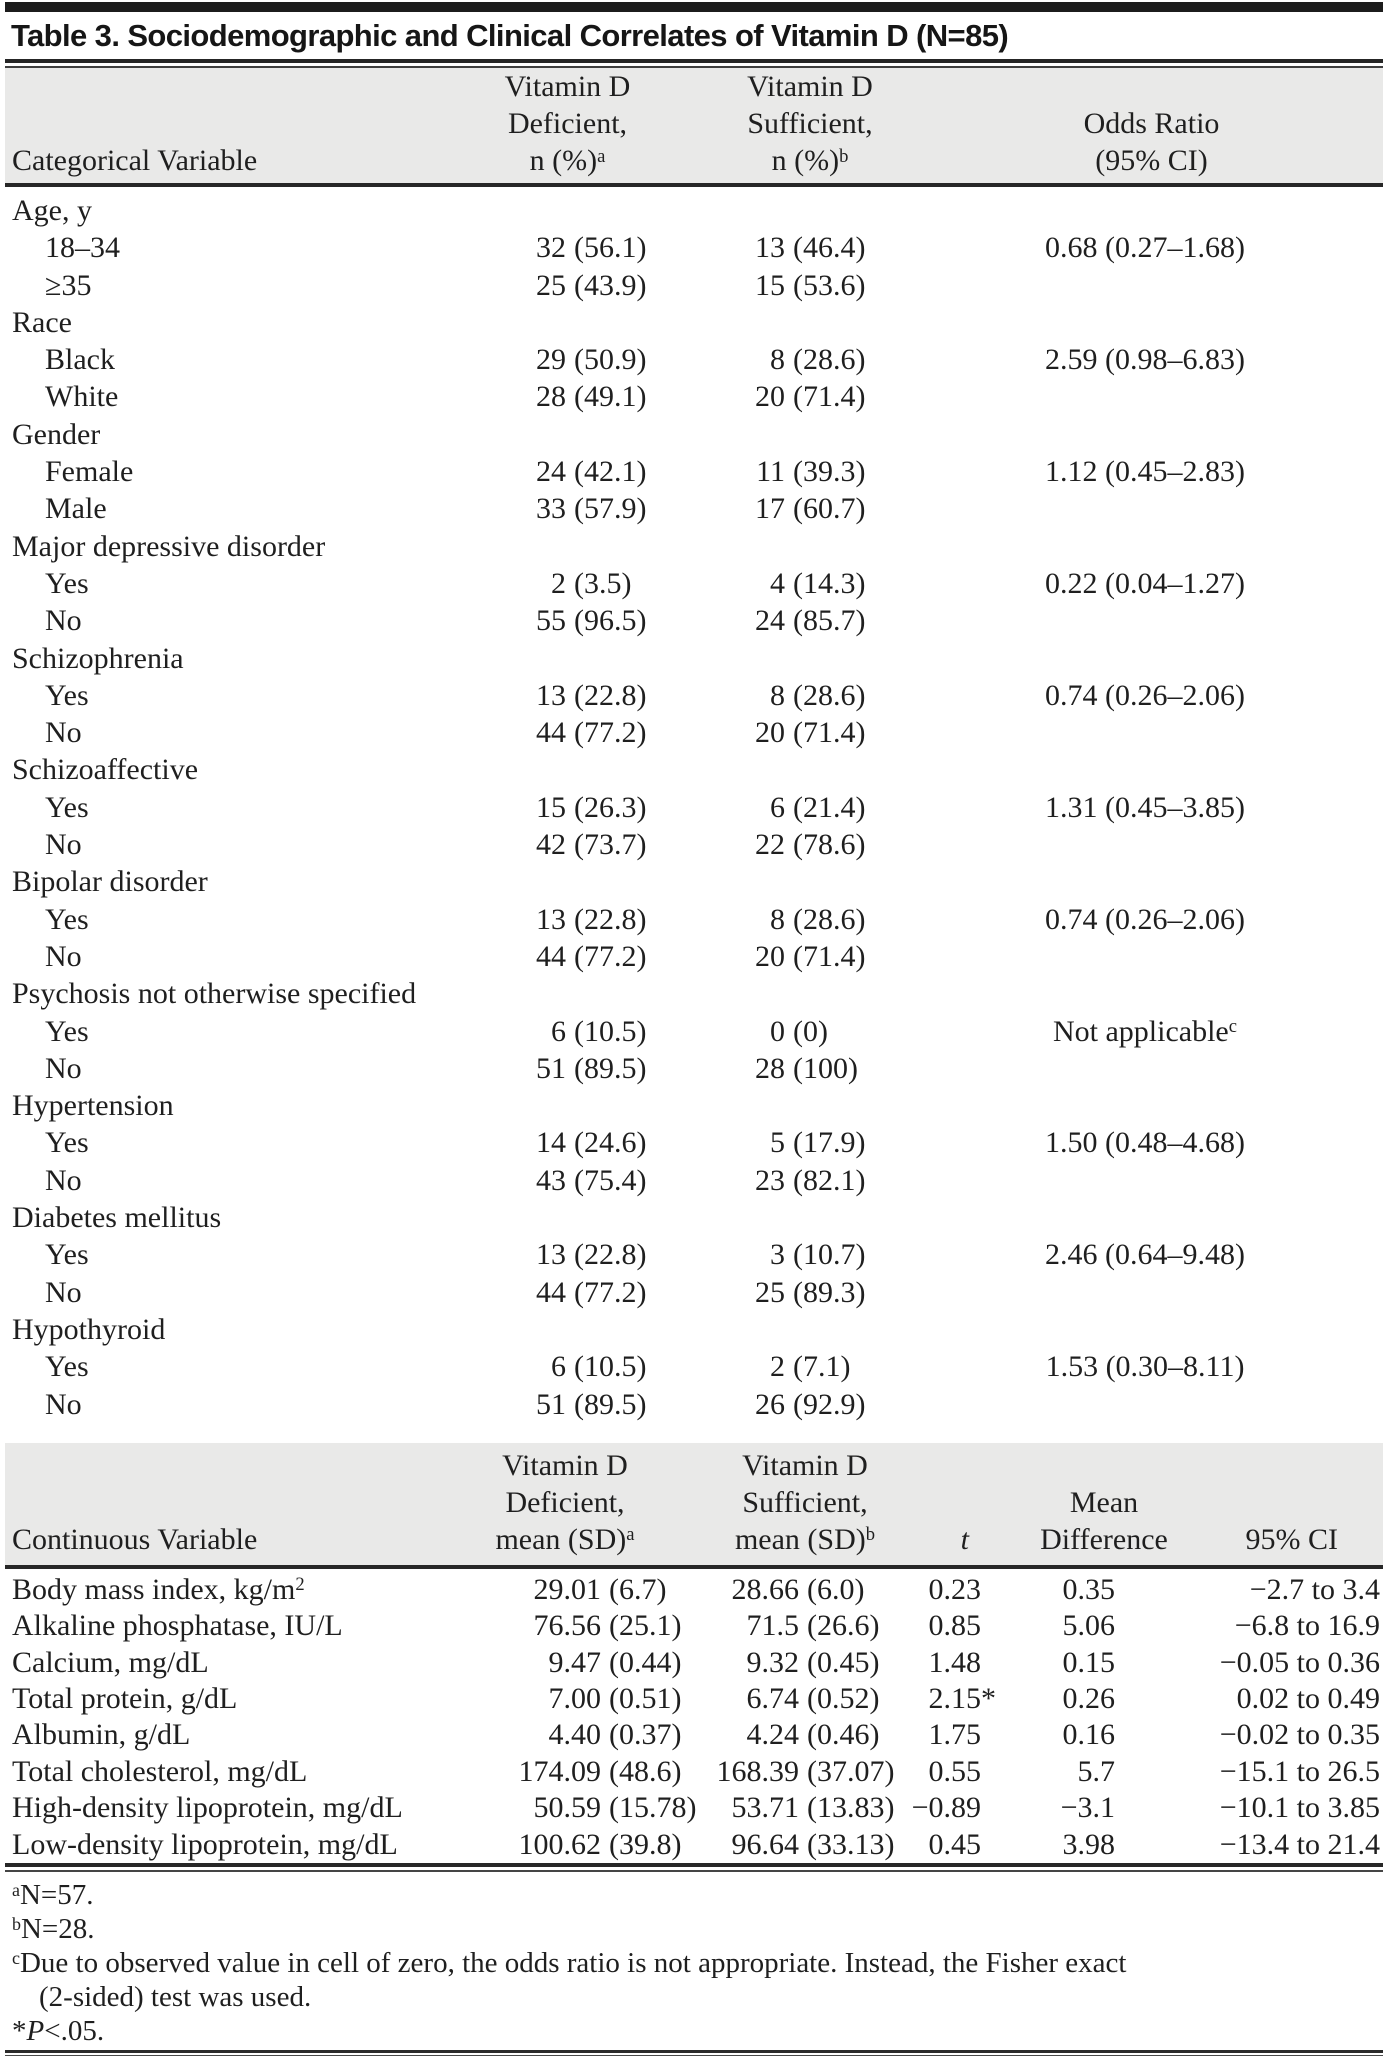 The image size is (1388, 2060). Describe the element at coordinates (810, 1404) in the screenshot. I see `sufficient-count-cell: 26 (92.9)` at that location.